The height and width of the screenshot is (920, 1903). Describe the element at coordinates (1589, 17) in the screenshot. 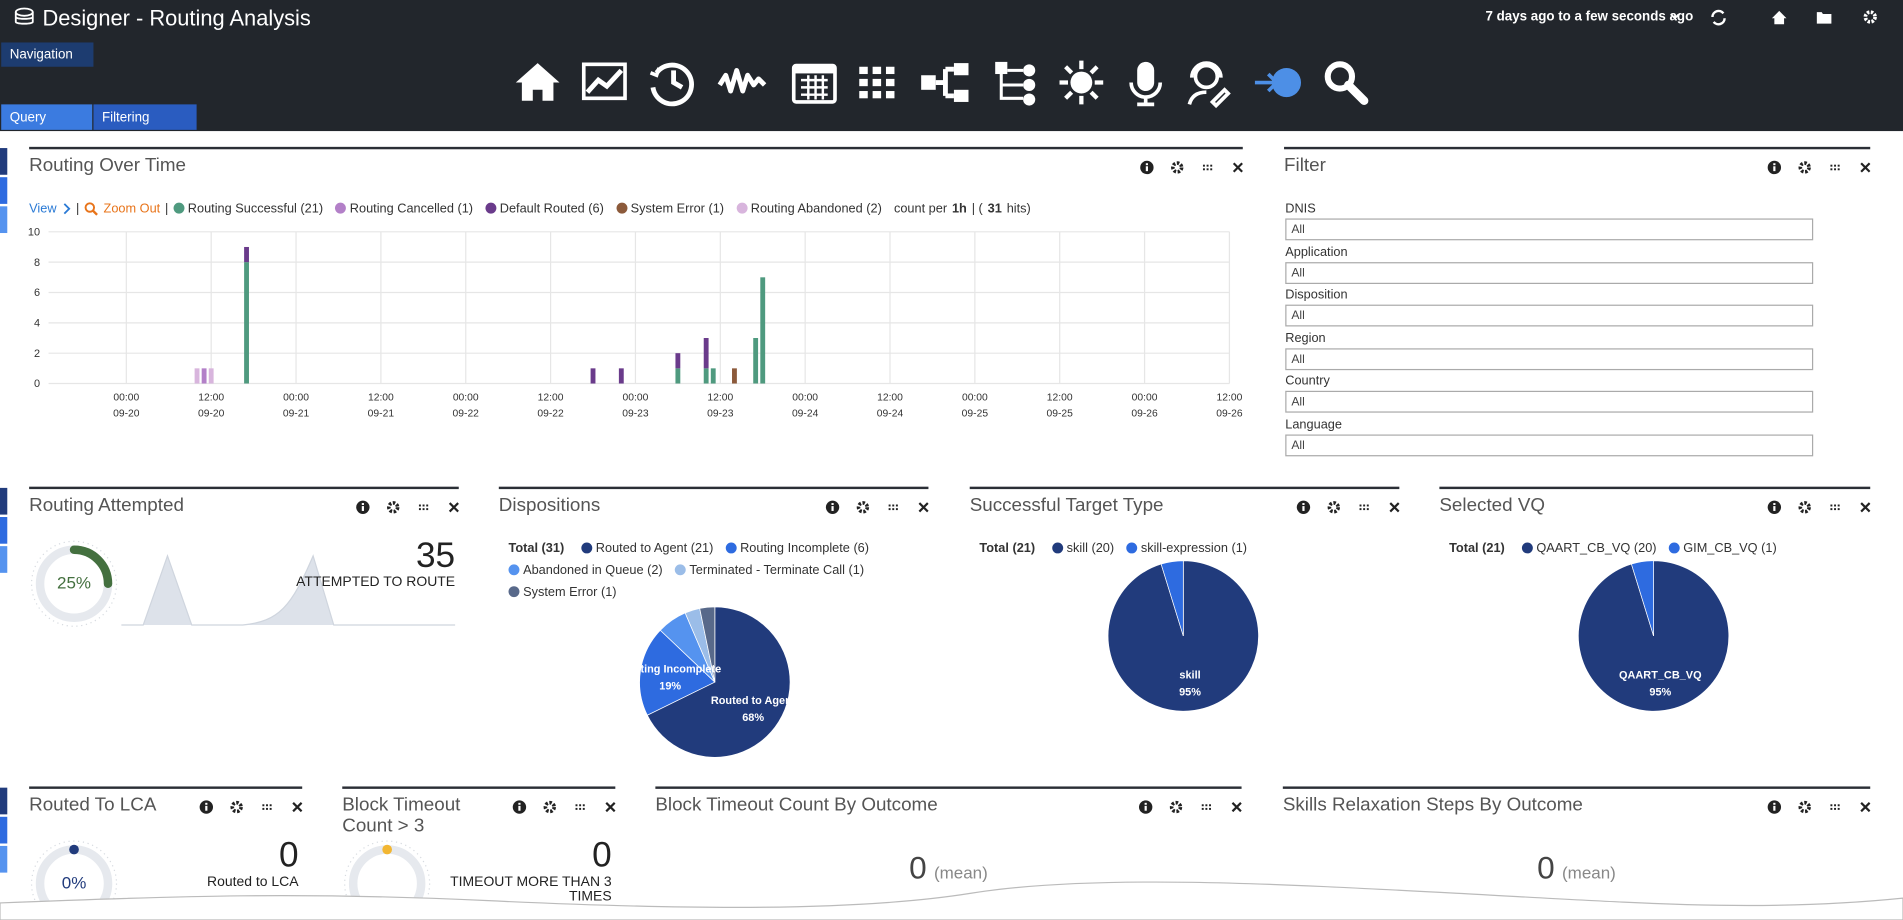

I see `time-range: 7 days ago to a few seconds ago` at that location.